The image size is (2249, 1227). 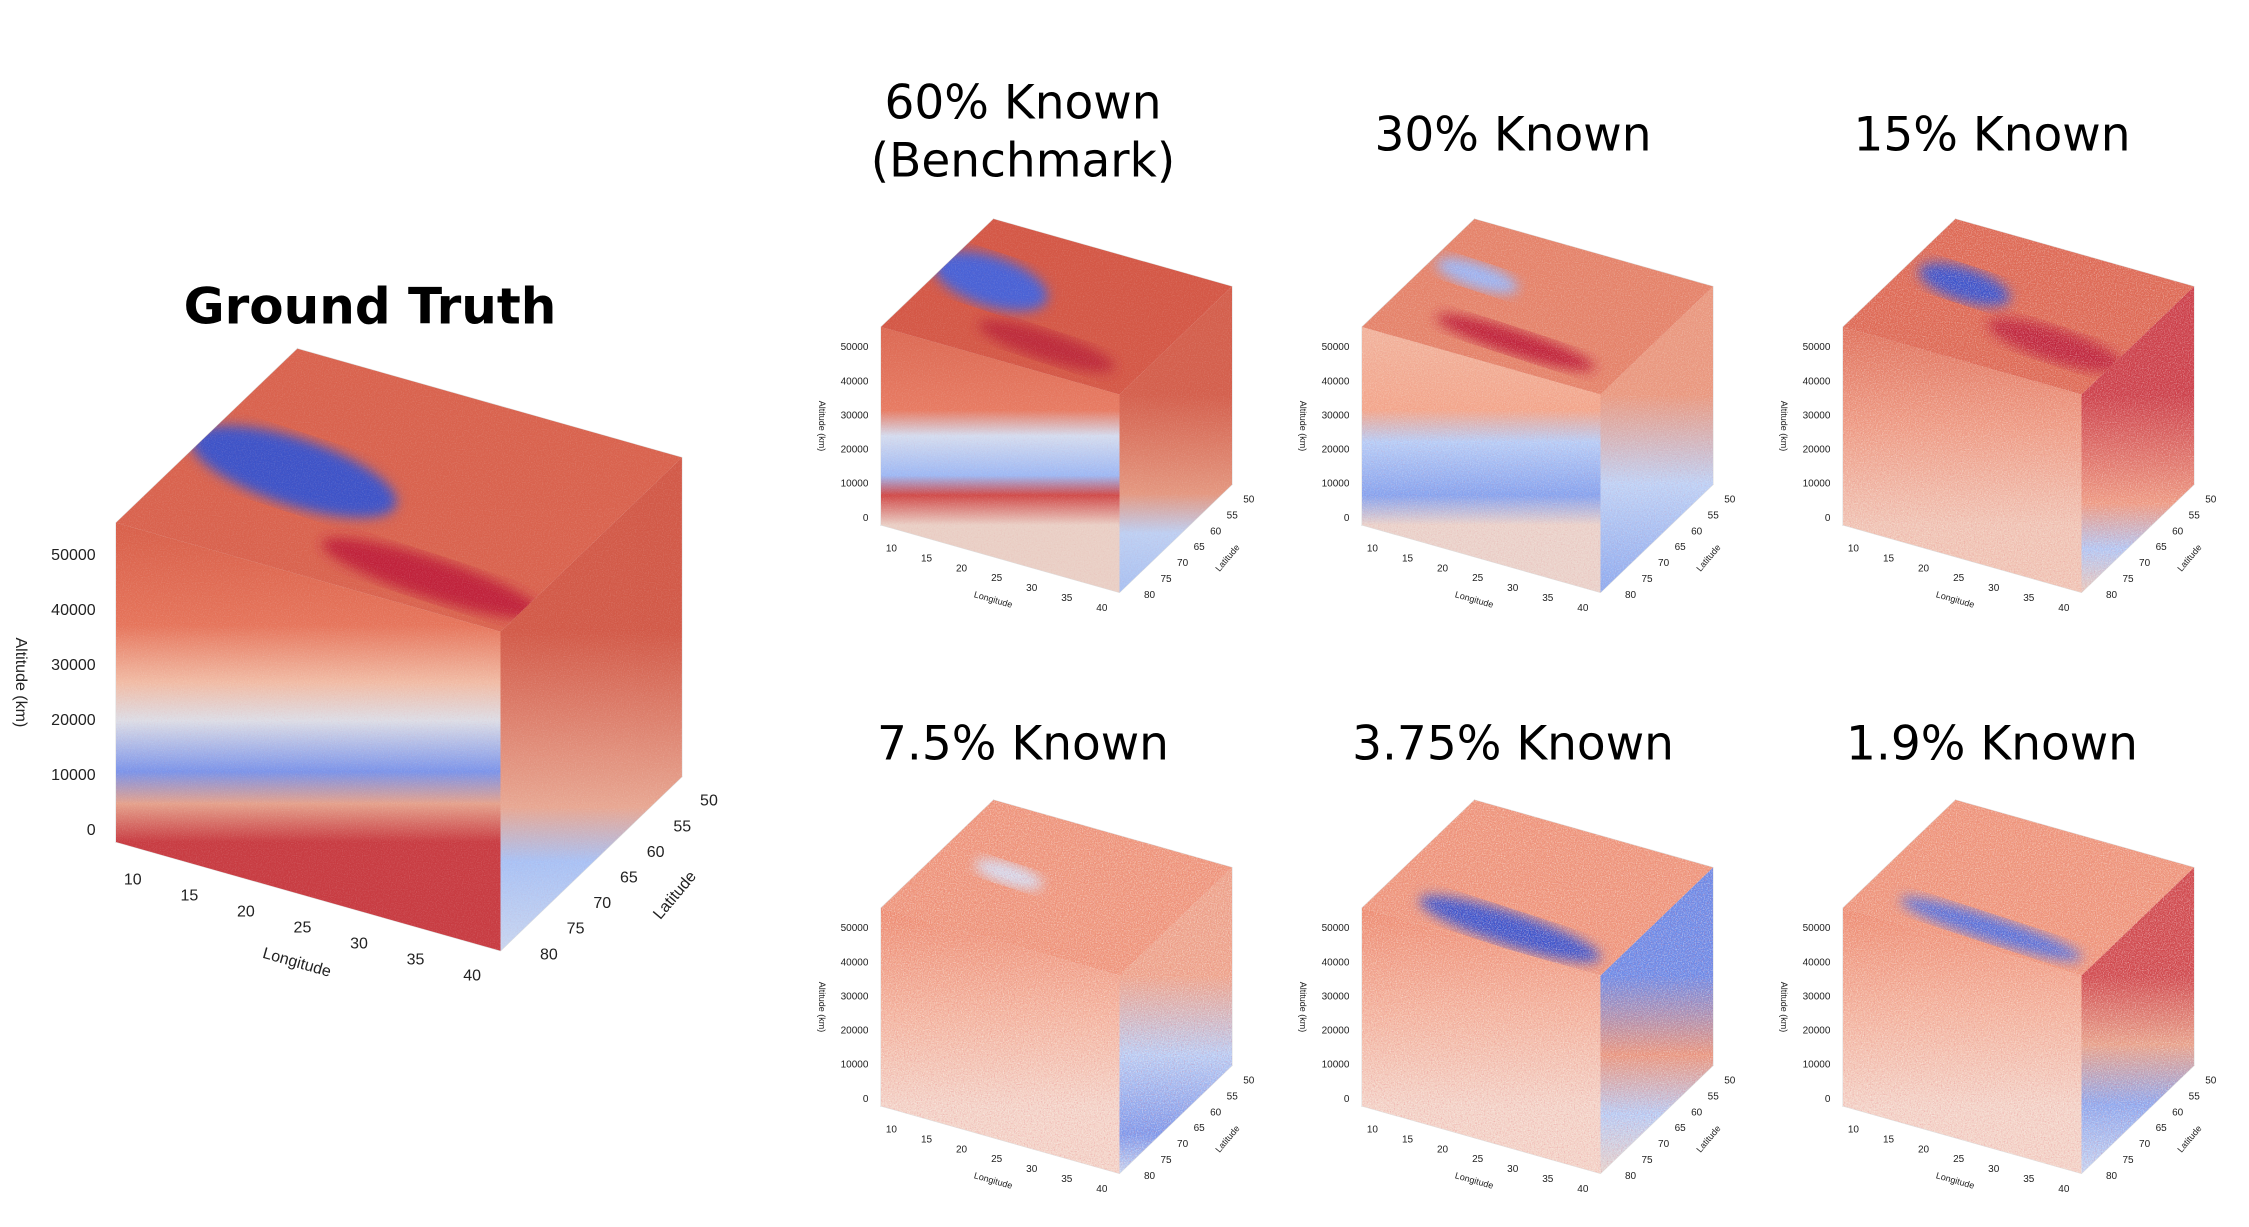 What do you see at coordinates (1056, 987) in the screenshot?
I see `texture` at bounding box center [1056, 987].